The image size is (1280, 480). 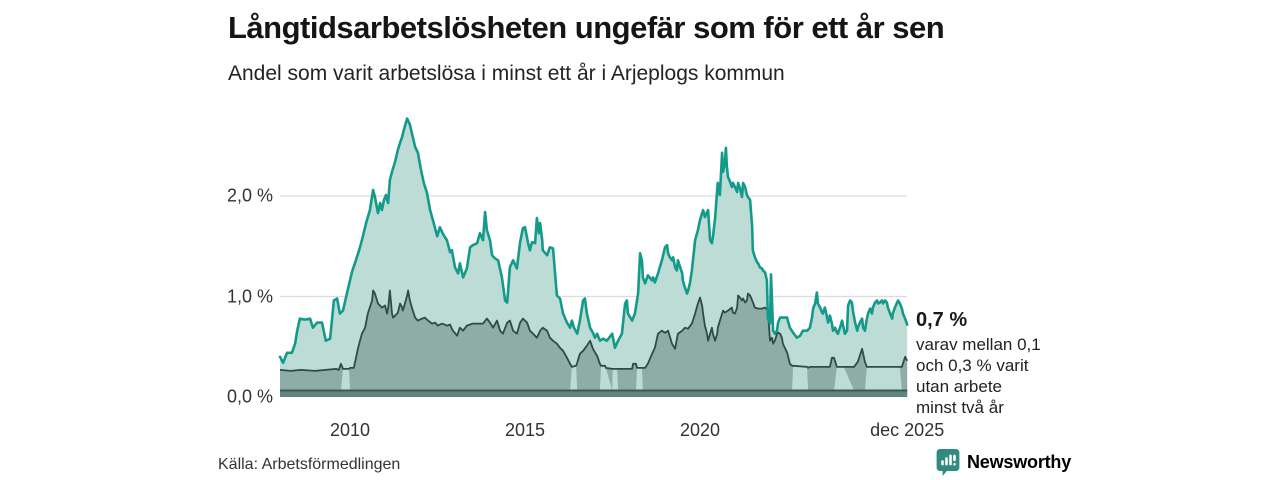 I want to click on area-fill-unemployed-2yr, so click(x=594, y=340).